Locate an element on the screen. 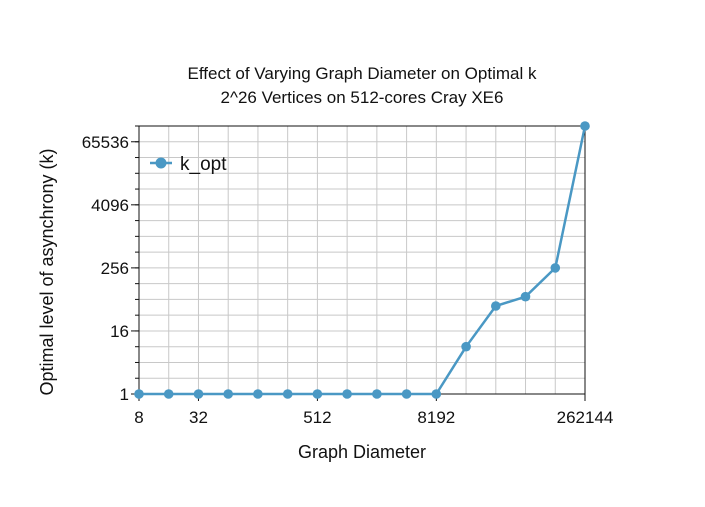  legend: k_opt is located at coordinates (188, 164).